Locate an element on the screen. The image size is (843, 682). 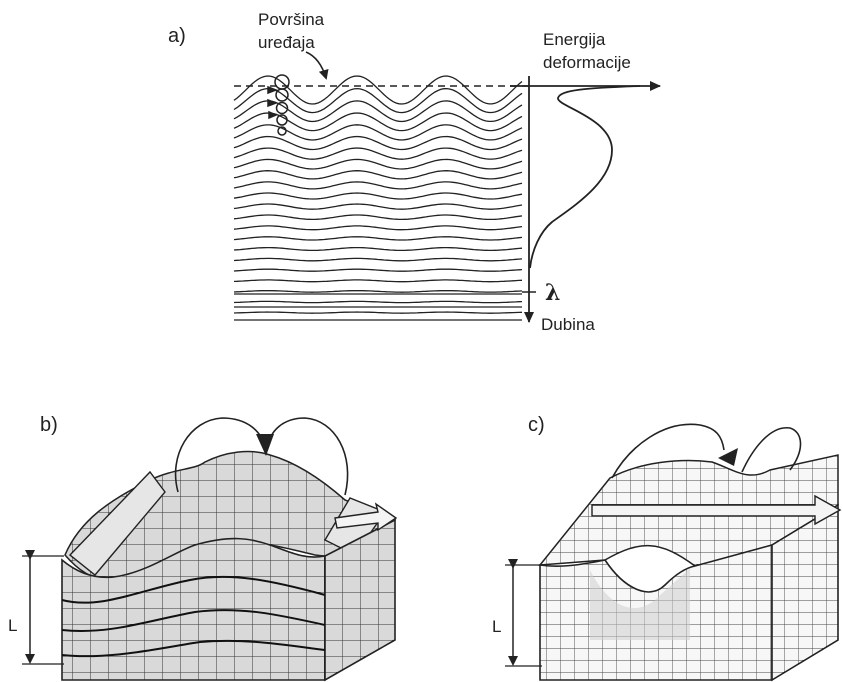
surface-pointer-arrow is located at coordinates (317, 65).